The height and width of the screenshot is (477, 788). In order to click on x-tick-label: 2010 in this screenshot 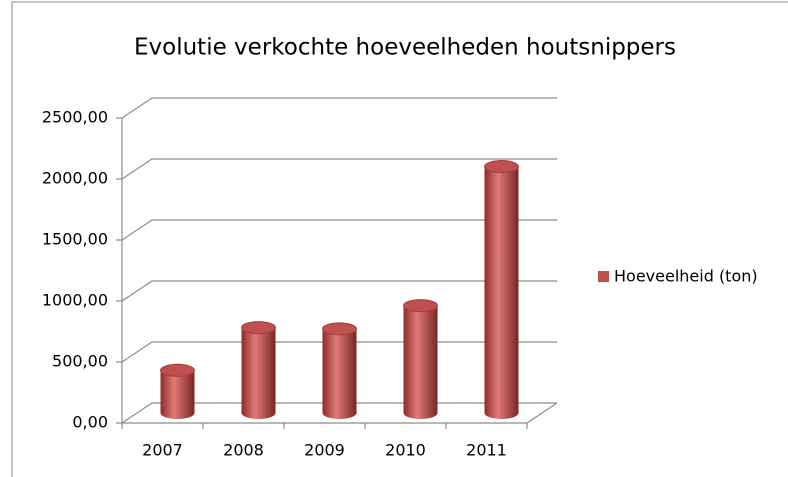, I will do `click(405, 450)`.